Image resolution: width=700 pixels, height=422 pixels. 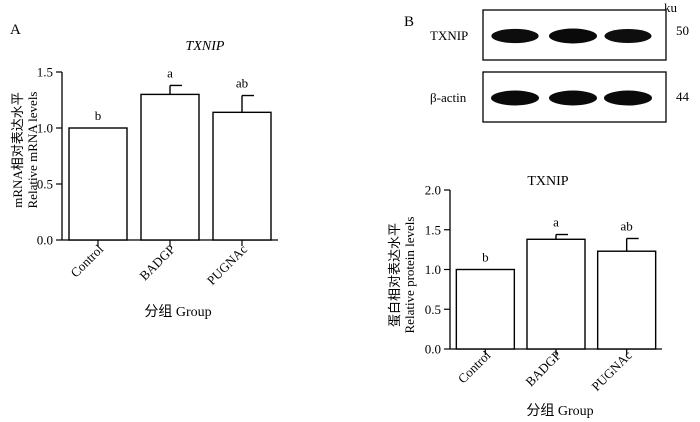 I want to click on blot-size-actin: 44, so click(x=683, y=96).